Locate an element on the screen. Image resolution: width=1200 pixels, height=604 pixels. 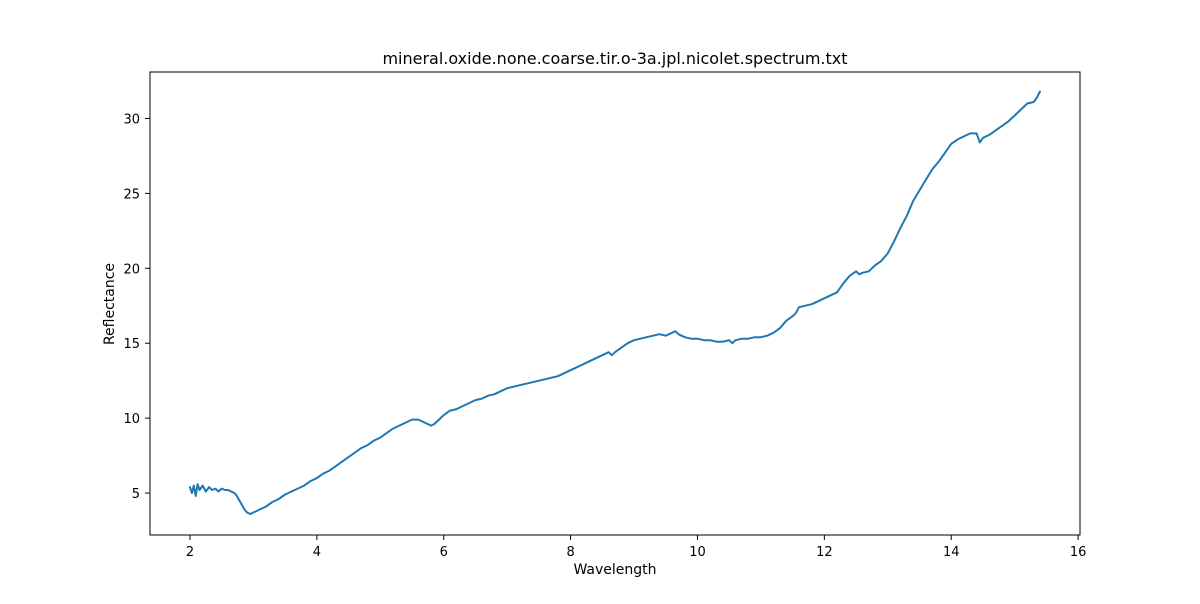
x-tick-label: 12 is located at coordinates (824, 552).